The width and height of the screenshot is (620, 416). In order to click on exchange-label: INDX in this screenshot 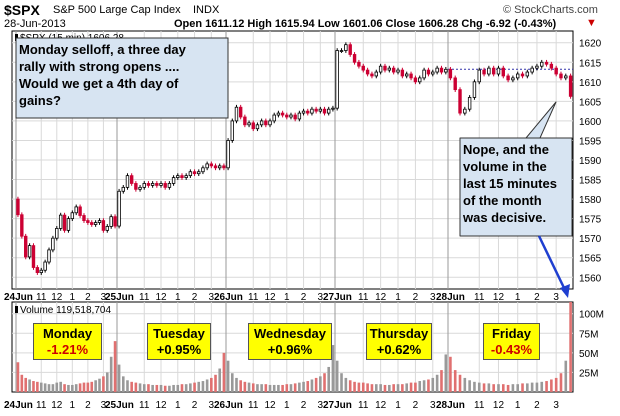, I will do `click(206, 10)`.